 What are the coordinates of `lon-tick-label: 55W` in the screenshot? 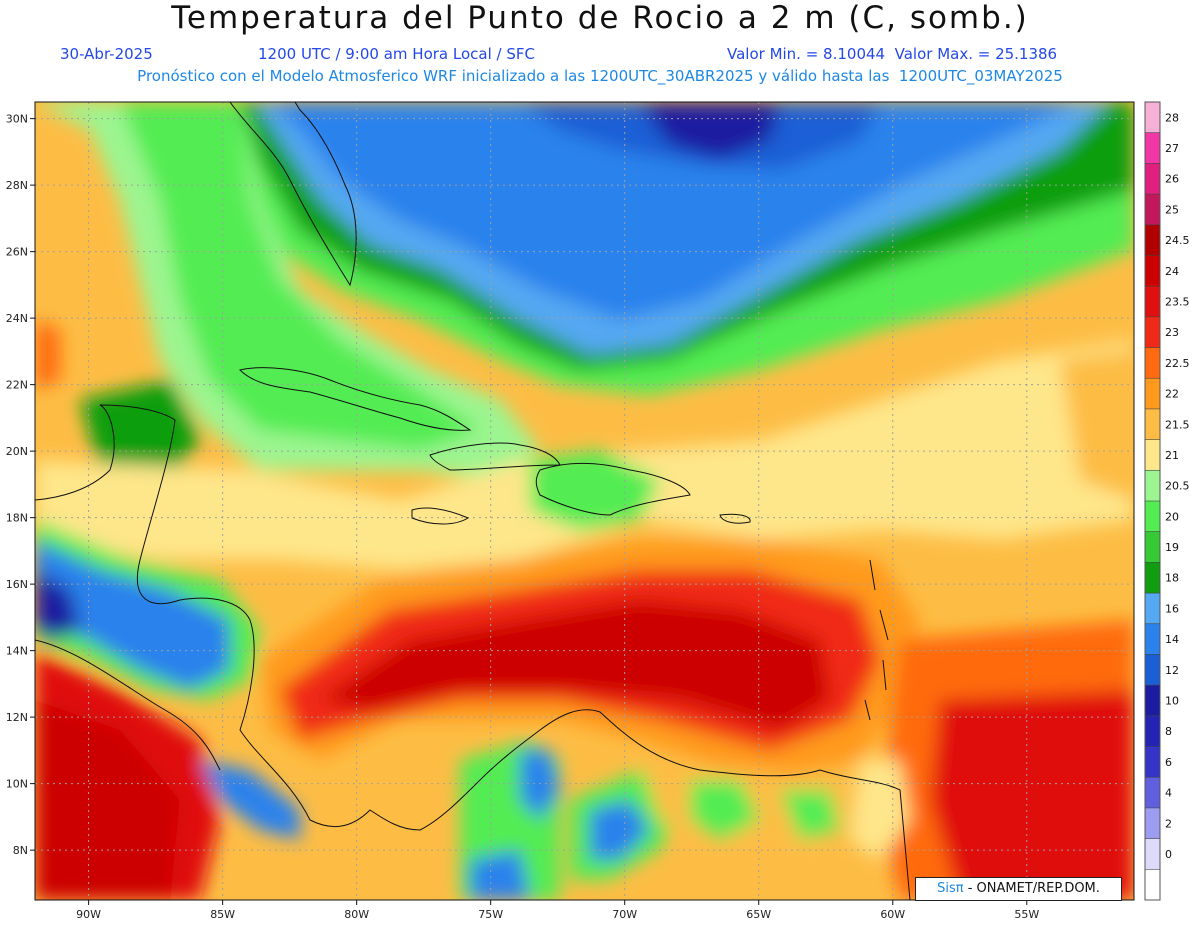 It's located at (1026, 914).